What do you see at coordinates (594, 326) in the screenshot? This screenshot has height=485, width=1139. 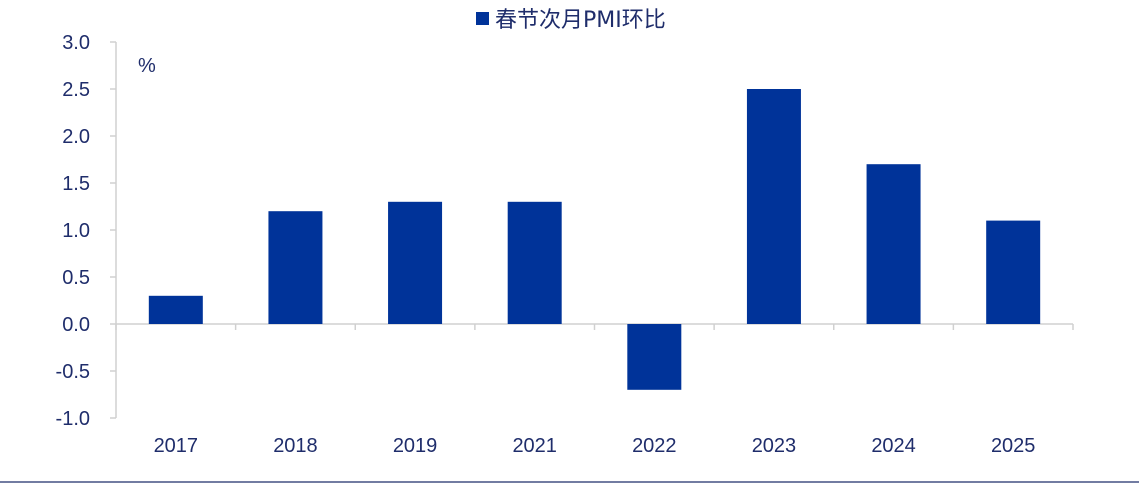 I see `x-axis` at bounding box center [594, 326].